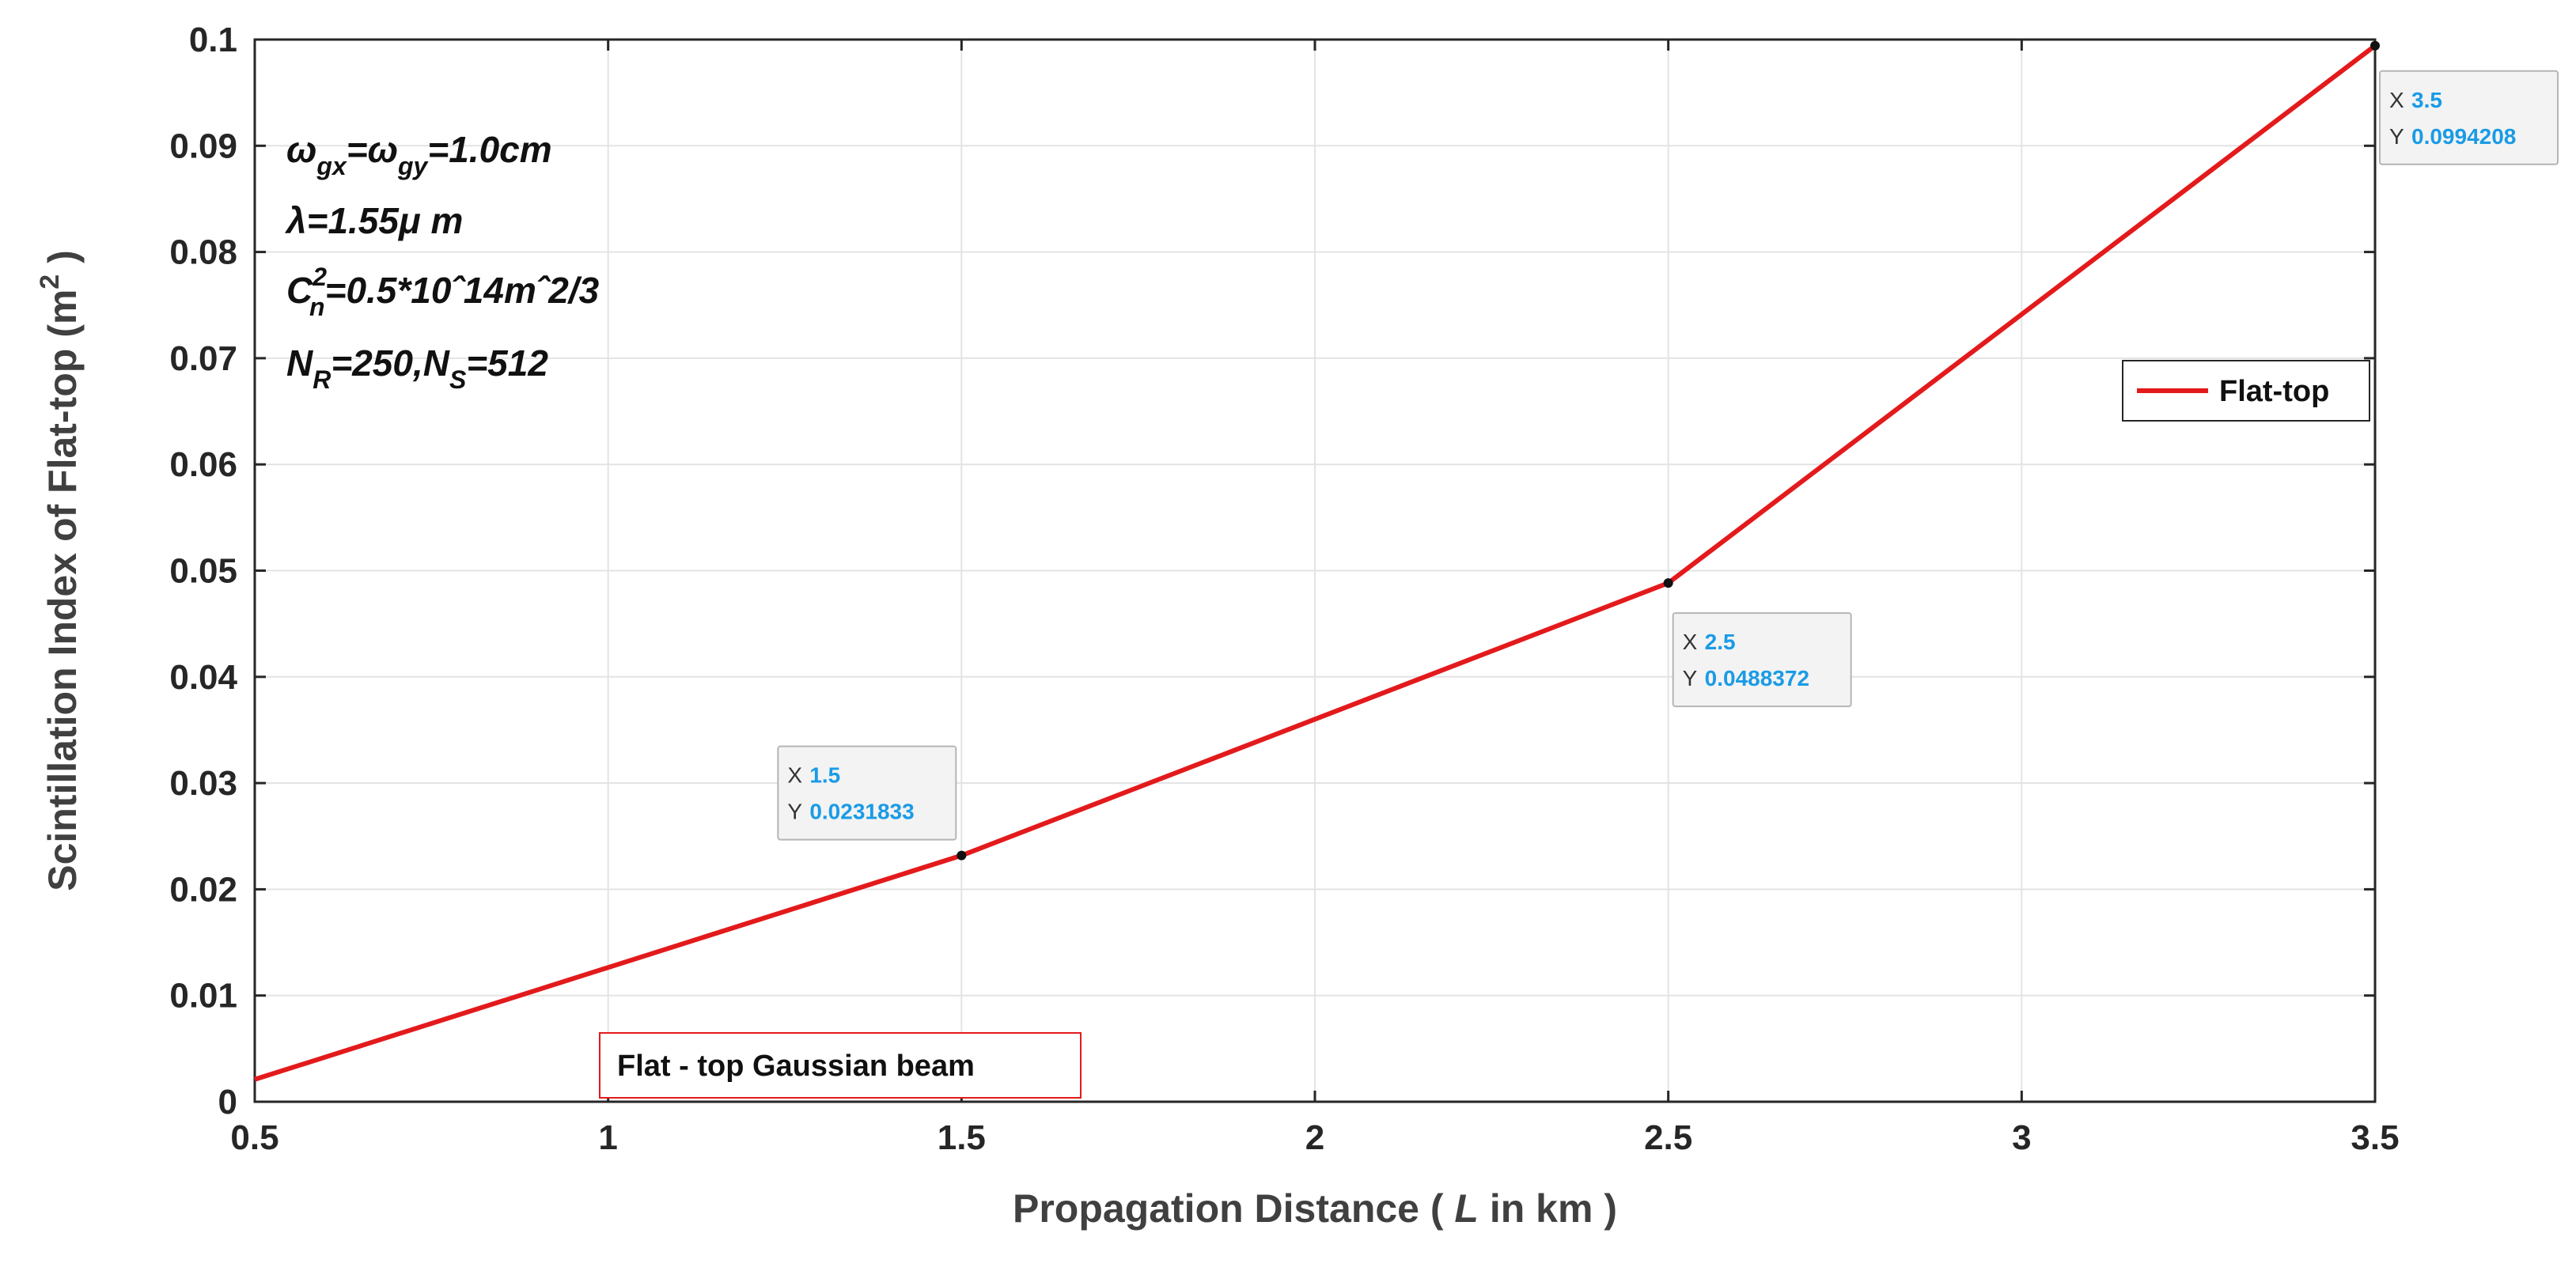 This screenshot has height=1271, width=2576. What do you see at coordinates (607, 1137) in the screenshot?
I see `x-tick-label: 1` at bounding box center [607, 1137].